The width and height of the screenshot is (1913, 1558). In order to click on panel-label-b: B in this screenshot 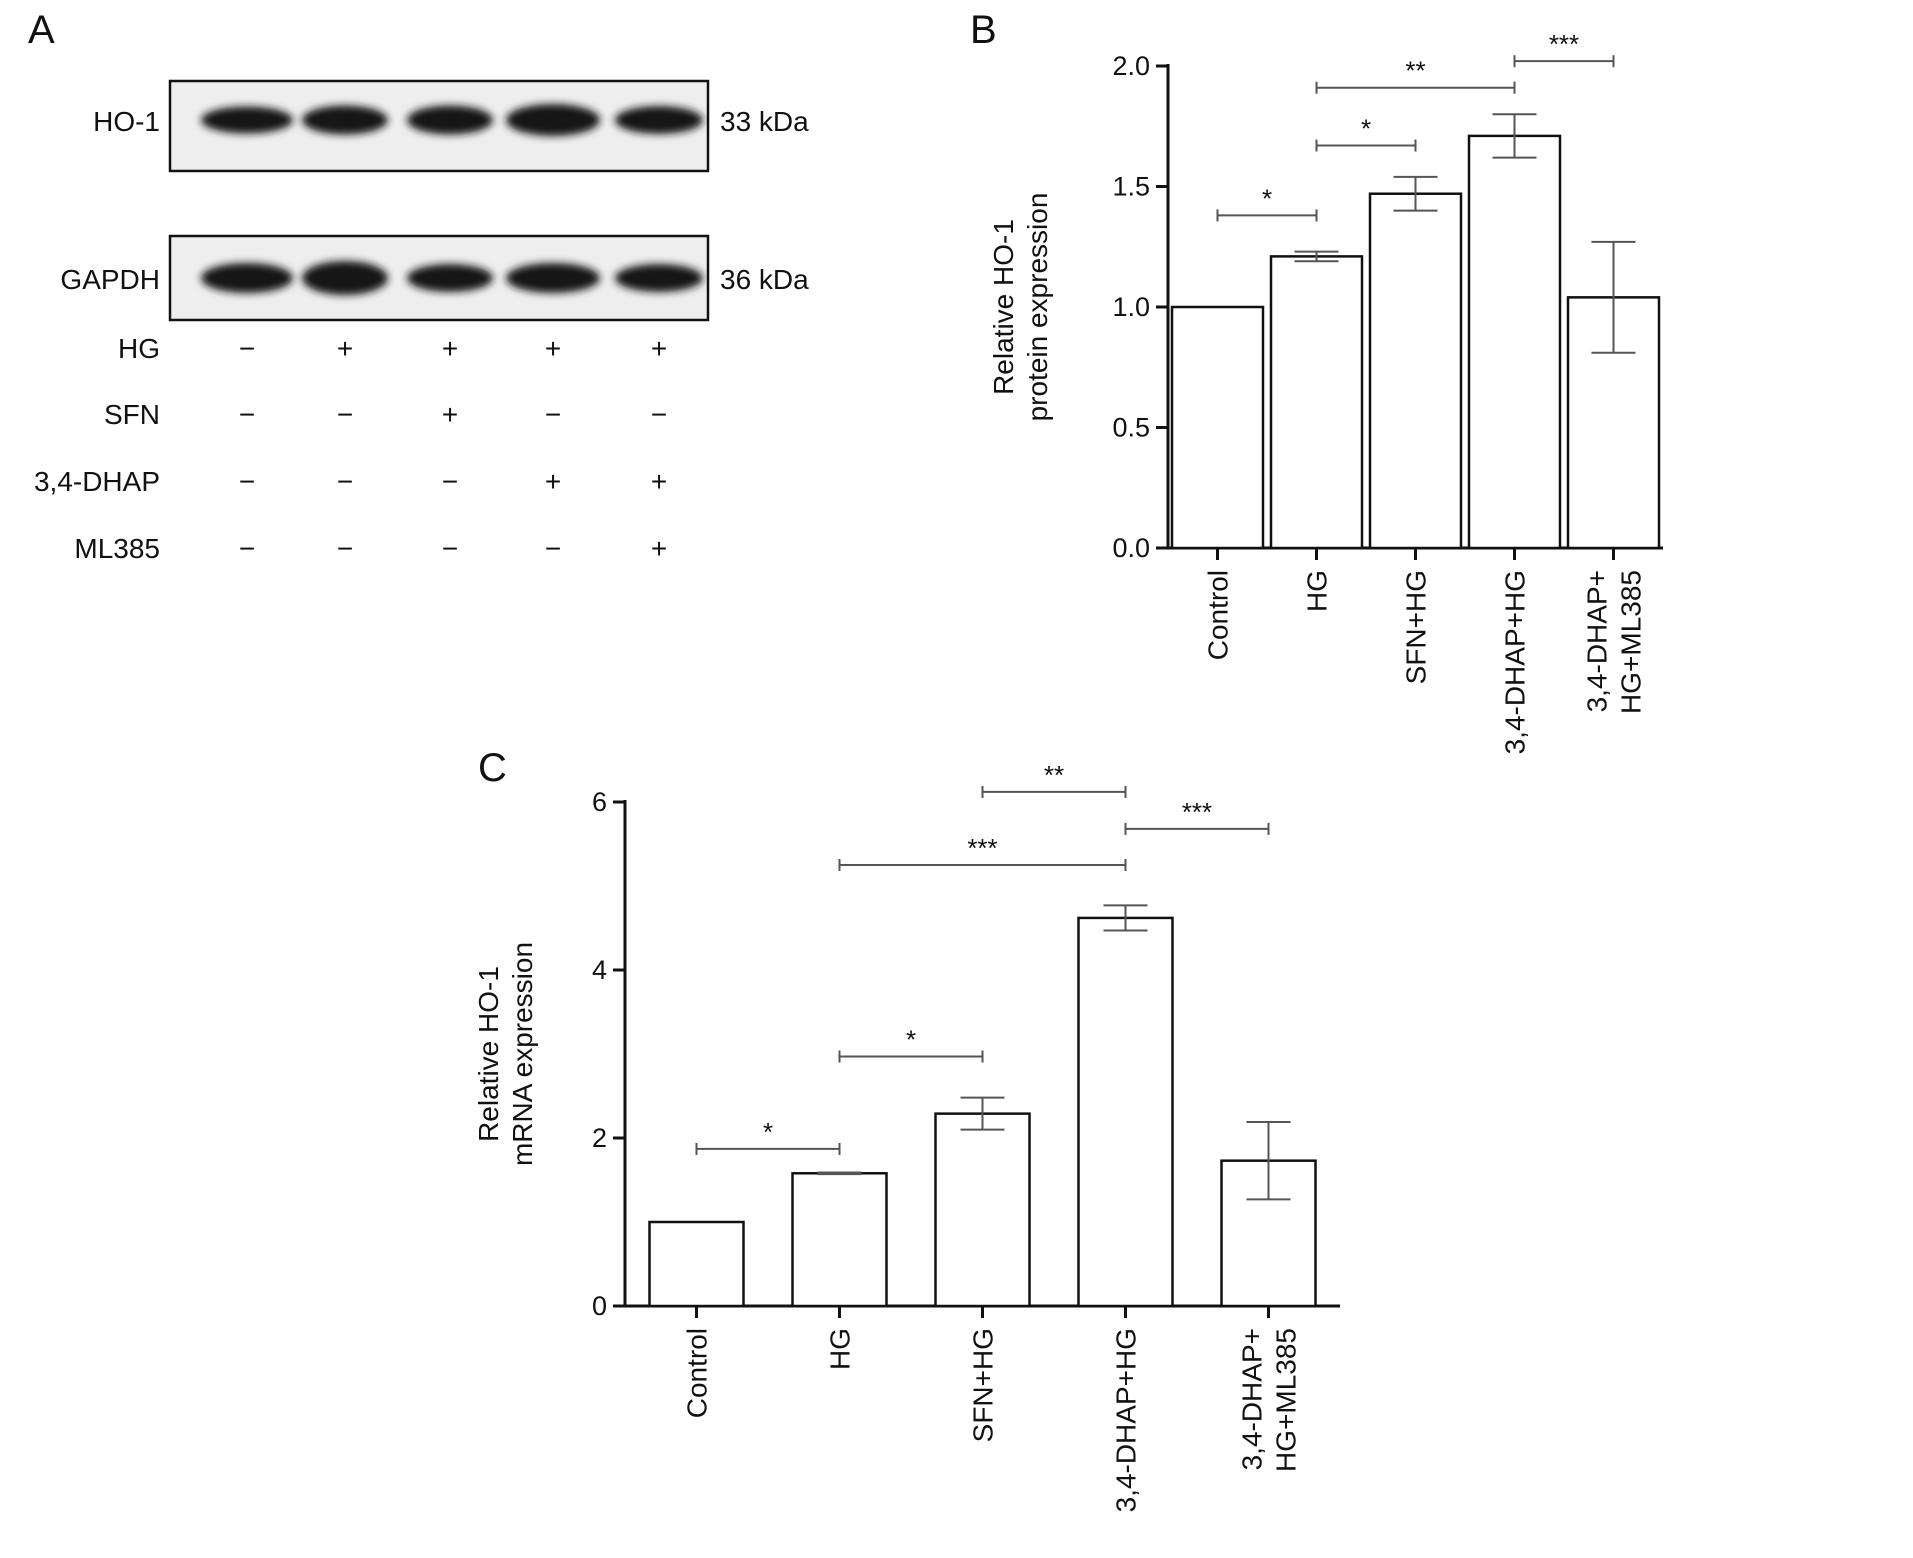, I will do `click(983, 30)`.